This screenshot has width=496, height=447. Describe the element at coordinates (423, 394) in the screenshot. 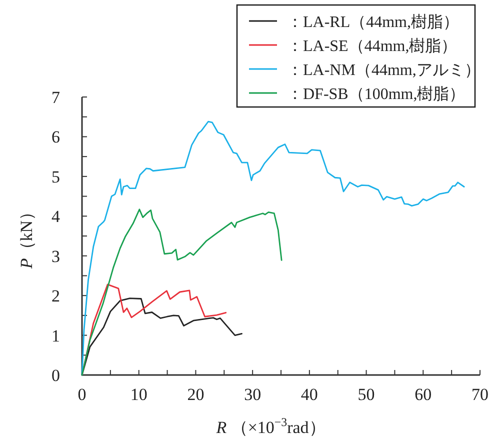

I see `x-tick-label: 60` at that location.